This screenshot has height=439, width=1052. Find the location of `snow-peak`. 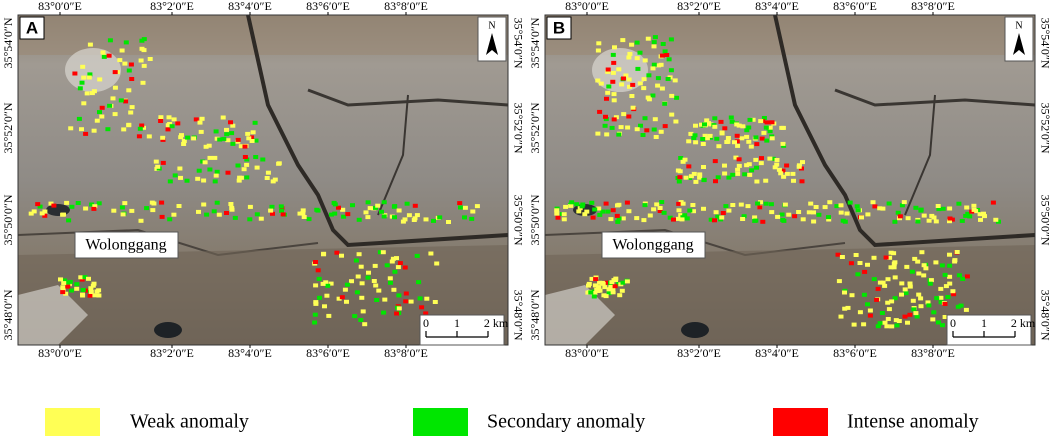

snow-peak is located at coordinates (93, 70).